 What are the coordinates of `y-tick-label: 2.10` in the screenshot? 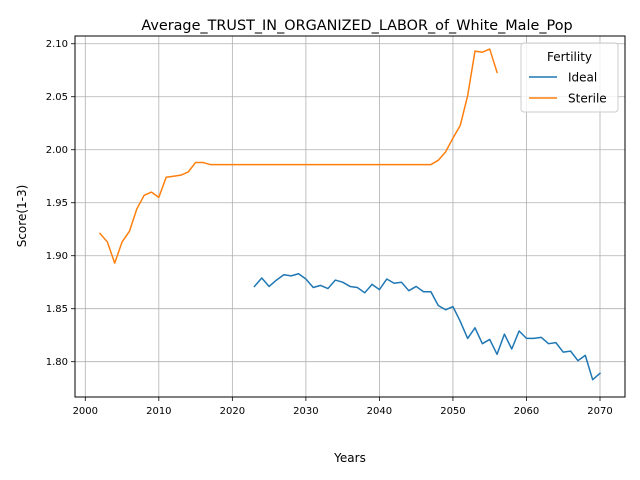 It's located at (57, 44).